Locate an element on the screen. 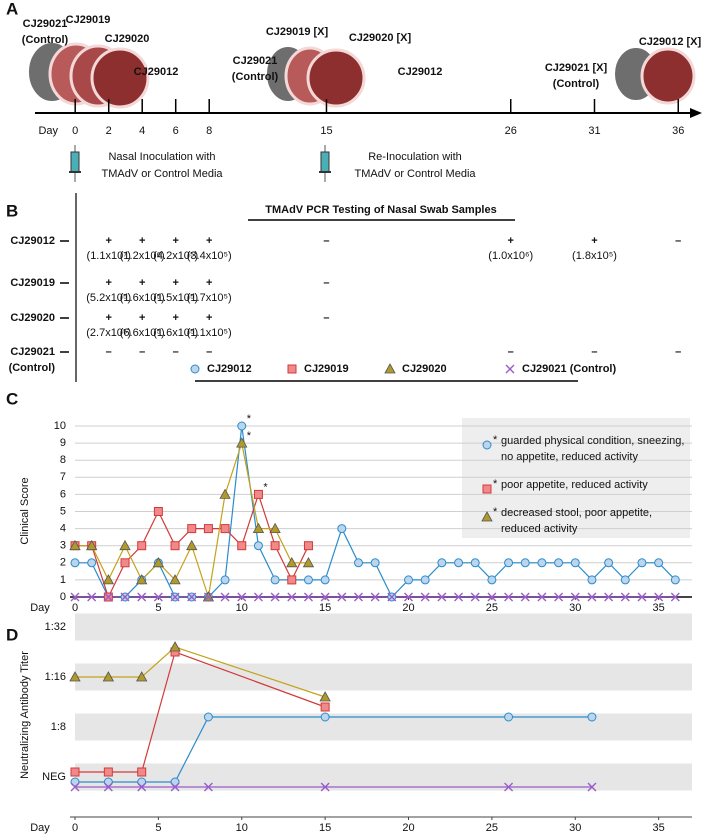 Image resolution: width=708 pixels, height=839 pixels. event-note: Re-Inoculation with is located at coordinates (415, 157).